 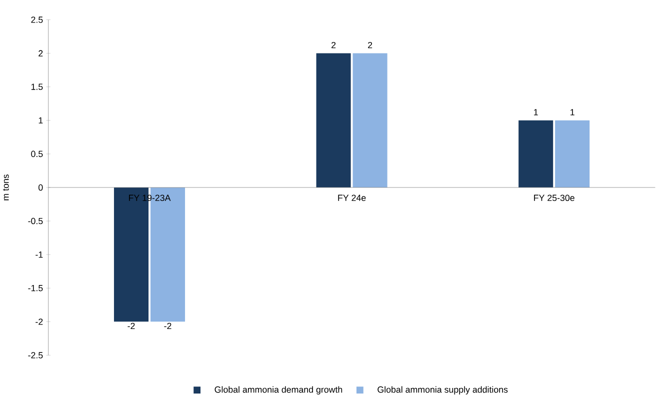 What do you see at coordinates (40, 187) in the screenshot?
I see `y-tick-label: 0` at bounding box center [40, 187].